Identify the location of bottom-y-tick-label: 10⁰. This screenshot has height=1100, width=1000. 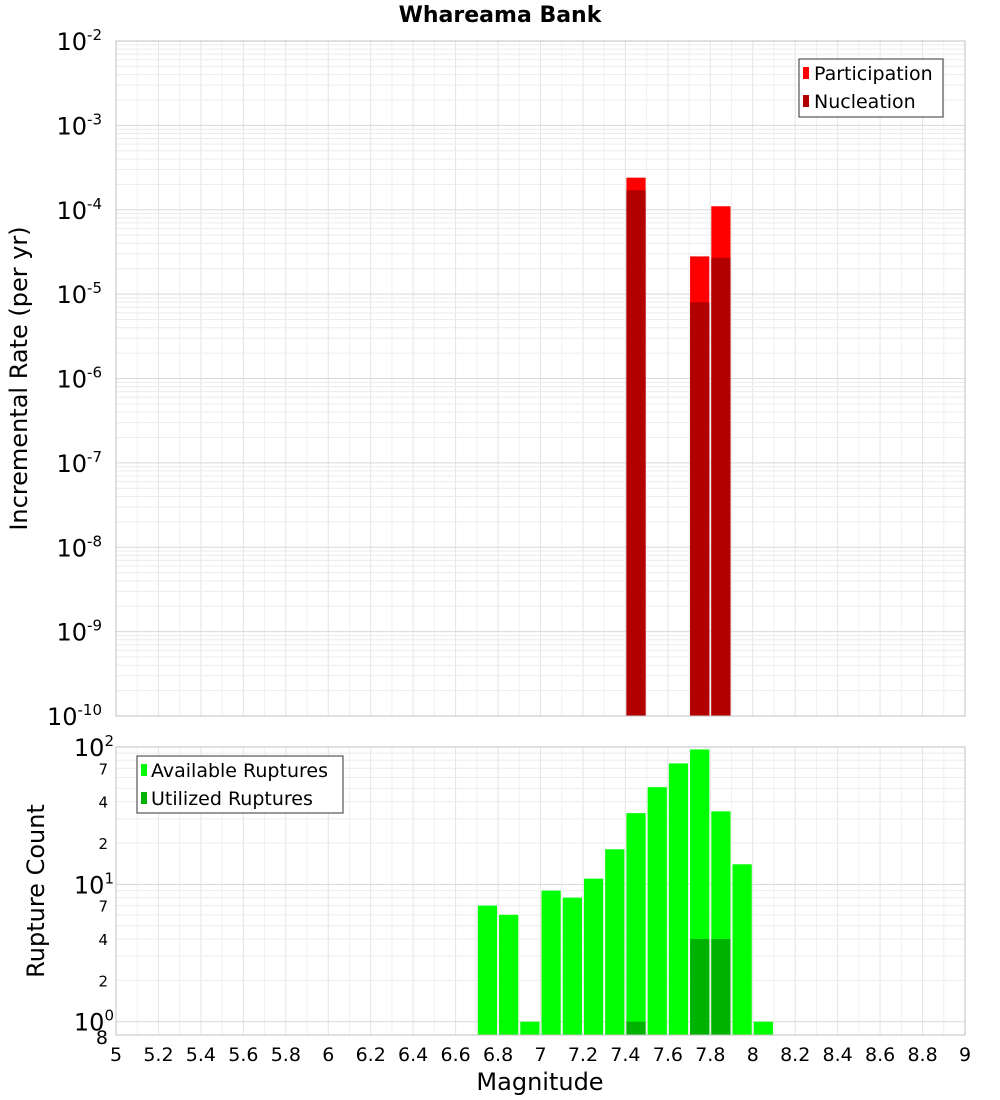
(94, 1022).